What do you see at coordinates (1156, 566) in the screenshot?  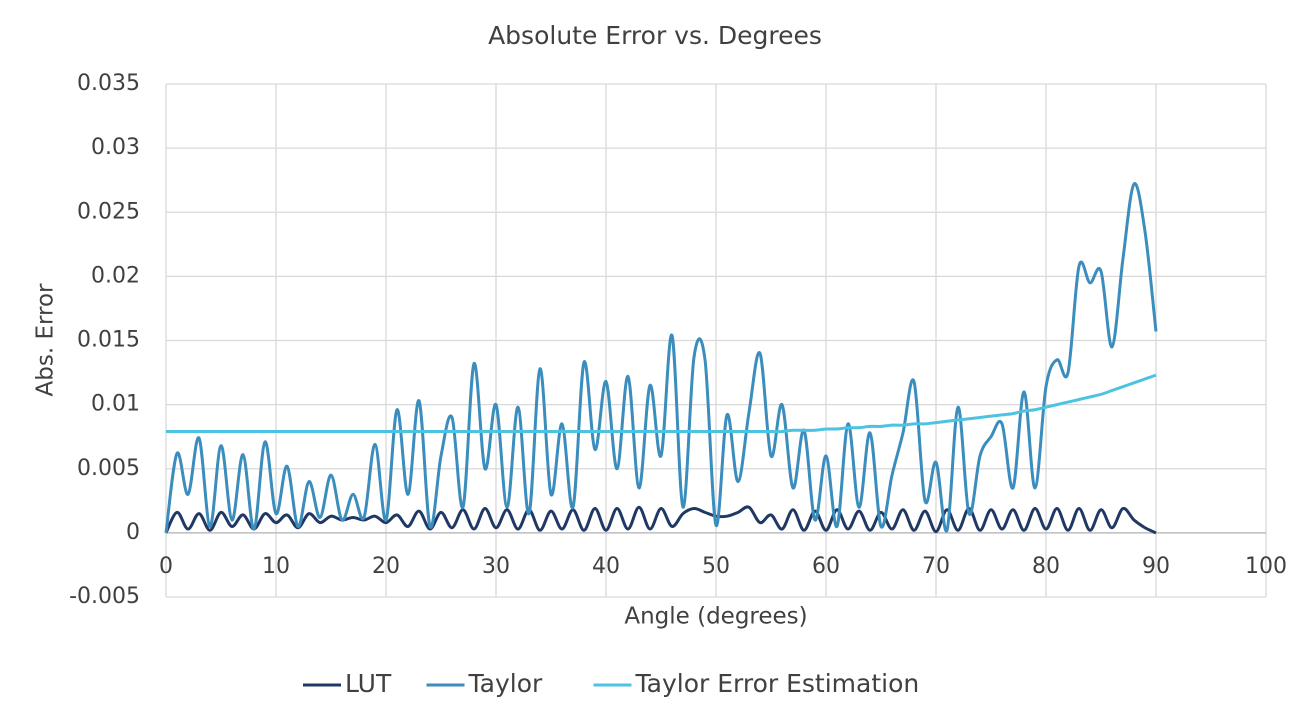 I see `x-tick-label: 90` at bounding box center [1156, 566].